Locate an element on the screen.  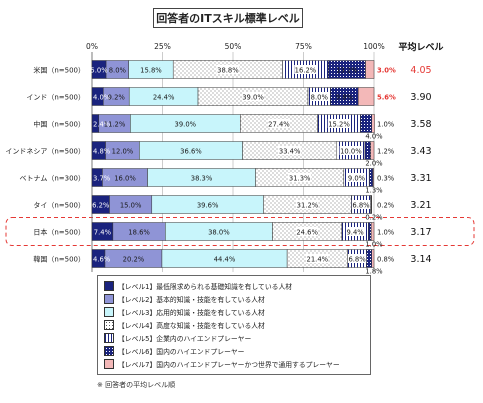
average-value: 3.14 is located at coordinates (420, 259).